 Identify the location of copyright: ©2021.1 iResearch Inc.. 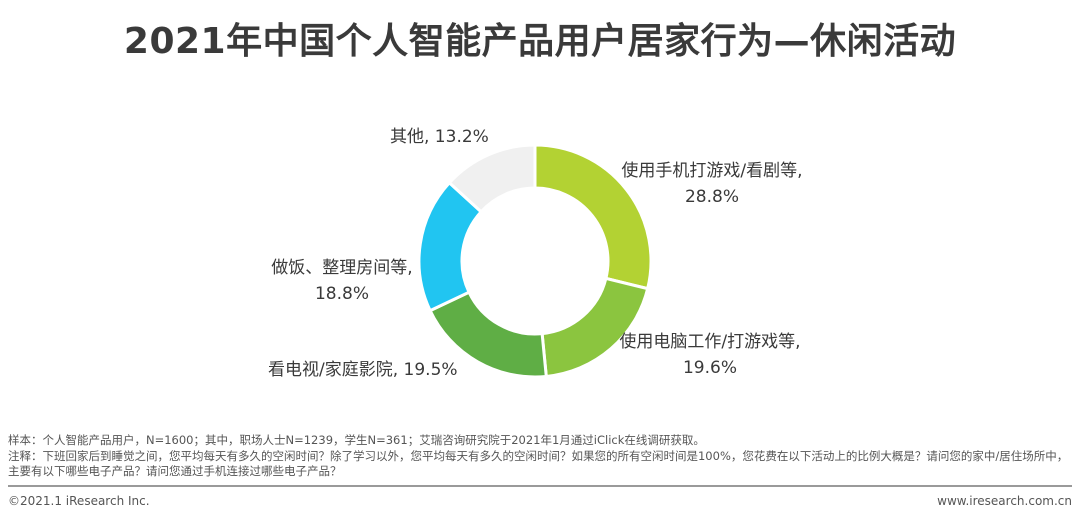
(79, 501).